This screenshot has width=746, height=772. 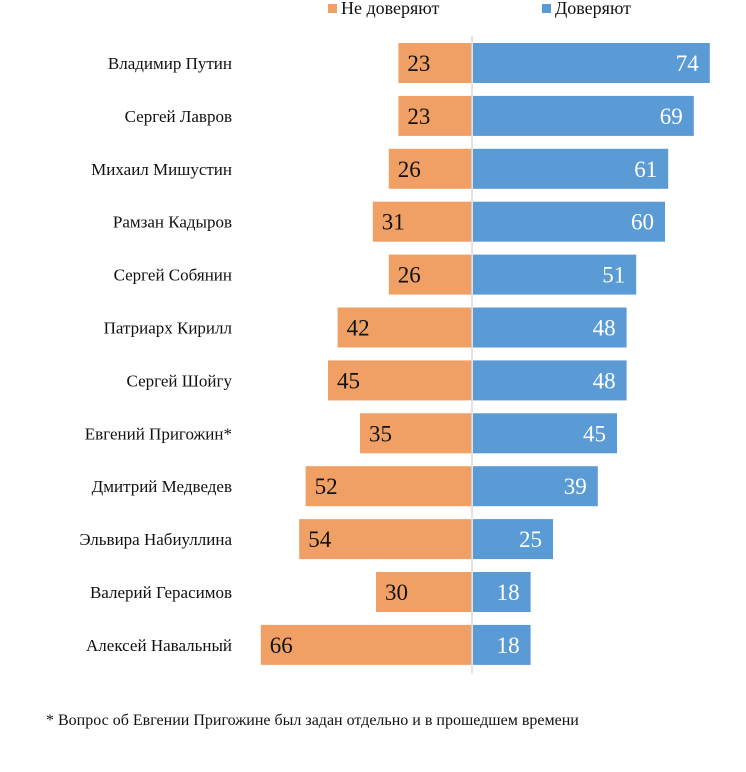 I want to click on legend-item-trust: Доверяют, so click(x=586, y=9).